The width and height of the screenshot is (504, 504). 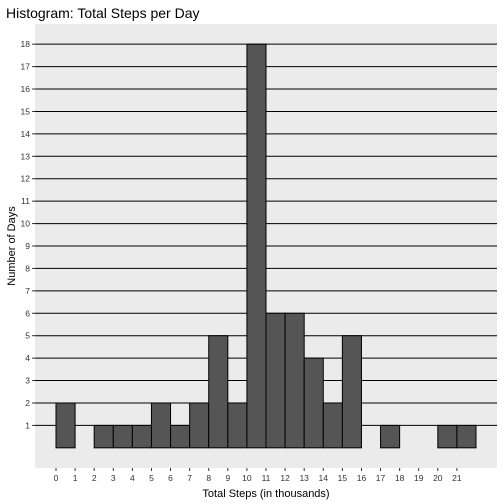 I want to click on x-tick-label: 2, so click(x=94, y=478).